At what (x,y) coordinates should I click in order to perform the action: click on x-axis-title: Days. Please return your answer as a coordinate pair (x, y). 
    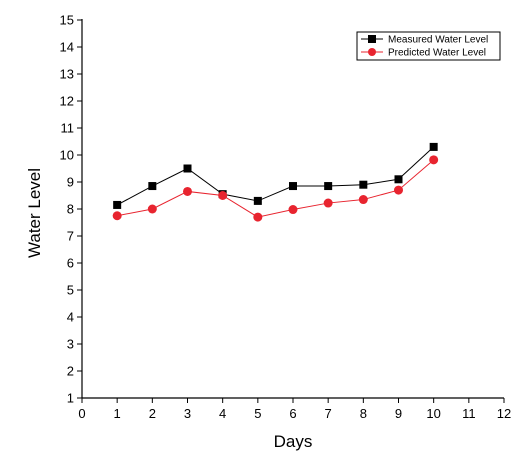
    Looking at the image, I should click on (293, 441).